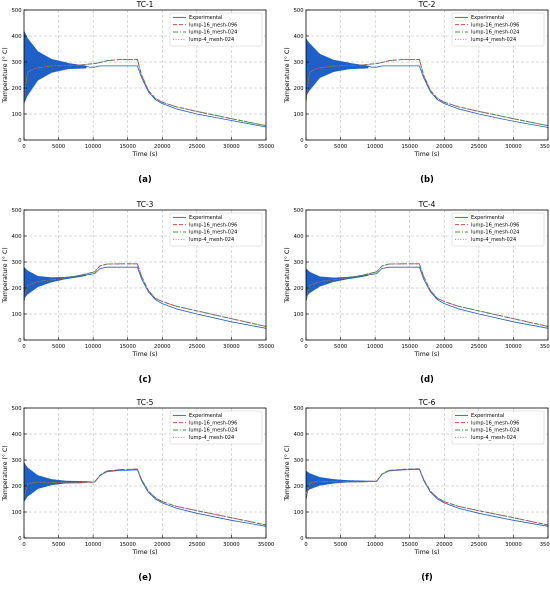  Describe the element at coordinates (427, 402) in the screenshot. I see `chart-title: TC-6` at that location.